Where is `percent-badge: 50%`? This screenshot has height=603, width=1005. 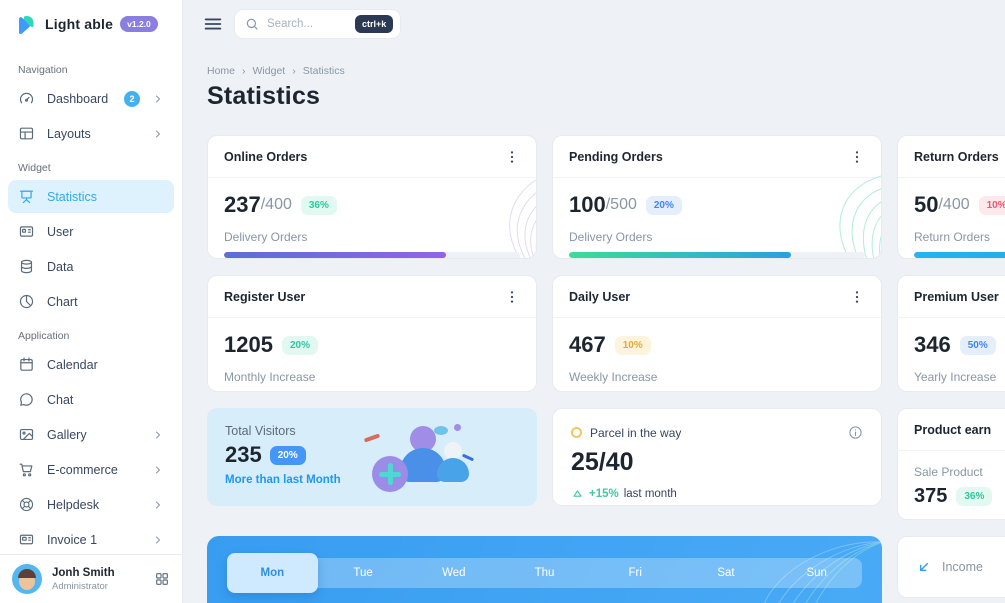
percent-badge: 50% is located at coordinates (977, 345).